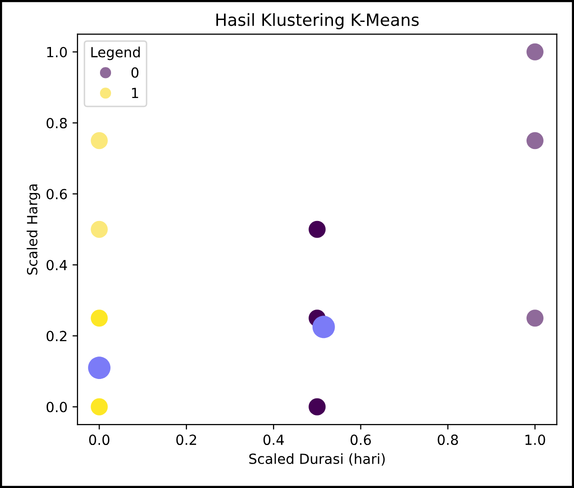 Image resolution: width=574 pixels, height=488 pixels. Describe the element at coordinates (33, 229) in the screenshot. I see `y-axis-title: Scaled Harga` at that location.